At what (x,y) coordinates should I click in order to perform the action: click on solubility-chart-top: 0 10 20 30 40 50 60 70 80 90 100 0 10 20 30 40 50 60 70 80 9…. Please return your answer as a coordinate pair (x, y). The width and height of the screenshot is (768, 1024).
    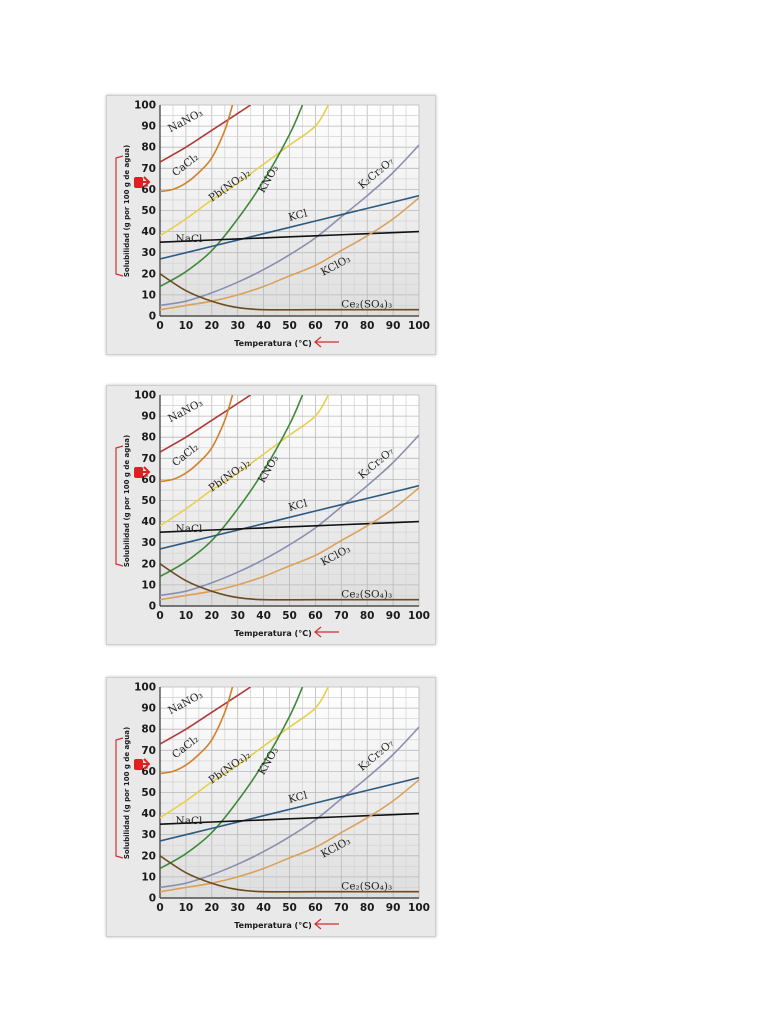
    Looking at the image, I should click on (272, 224).